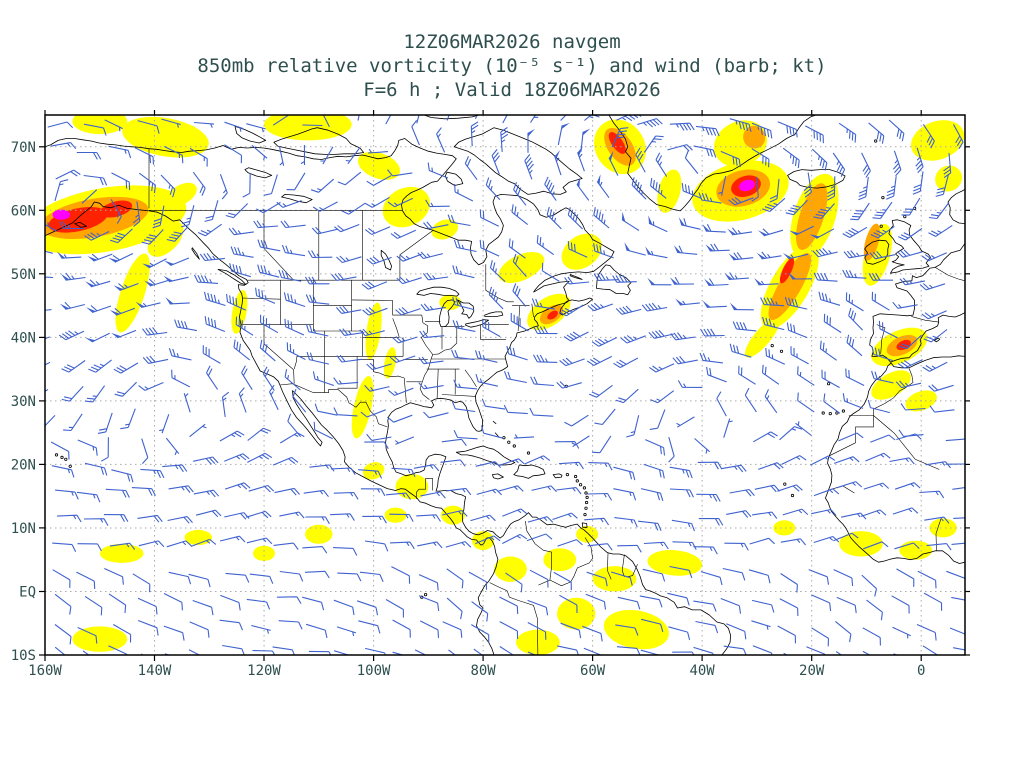 Image resolution: width=1024 pixels, height=768 pixels. What do you see at coordinates (812, 671) in the screenshot?
I see `x-tick-label: 20W` at bounding box center [812, 671].